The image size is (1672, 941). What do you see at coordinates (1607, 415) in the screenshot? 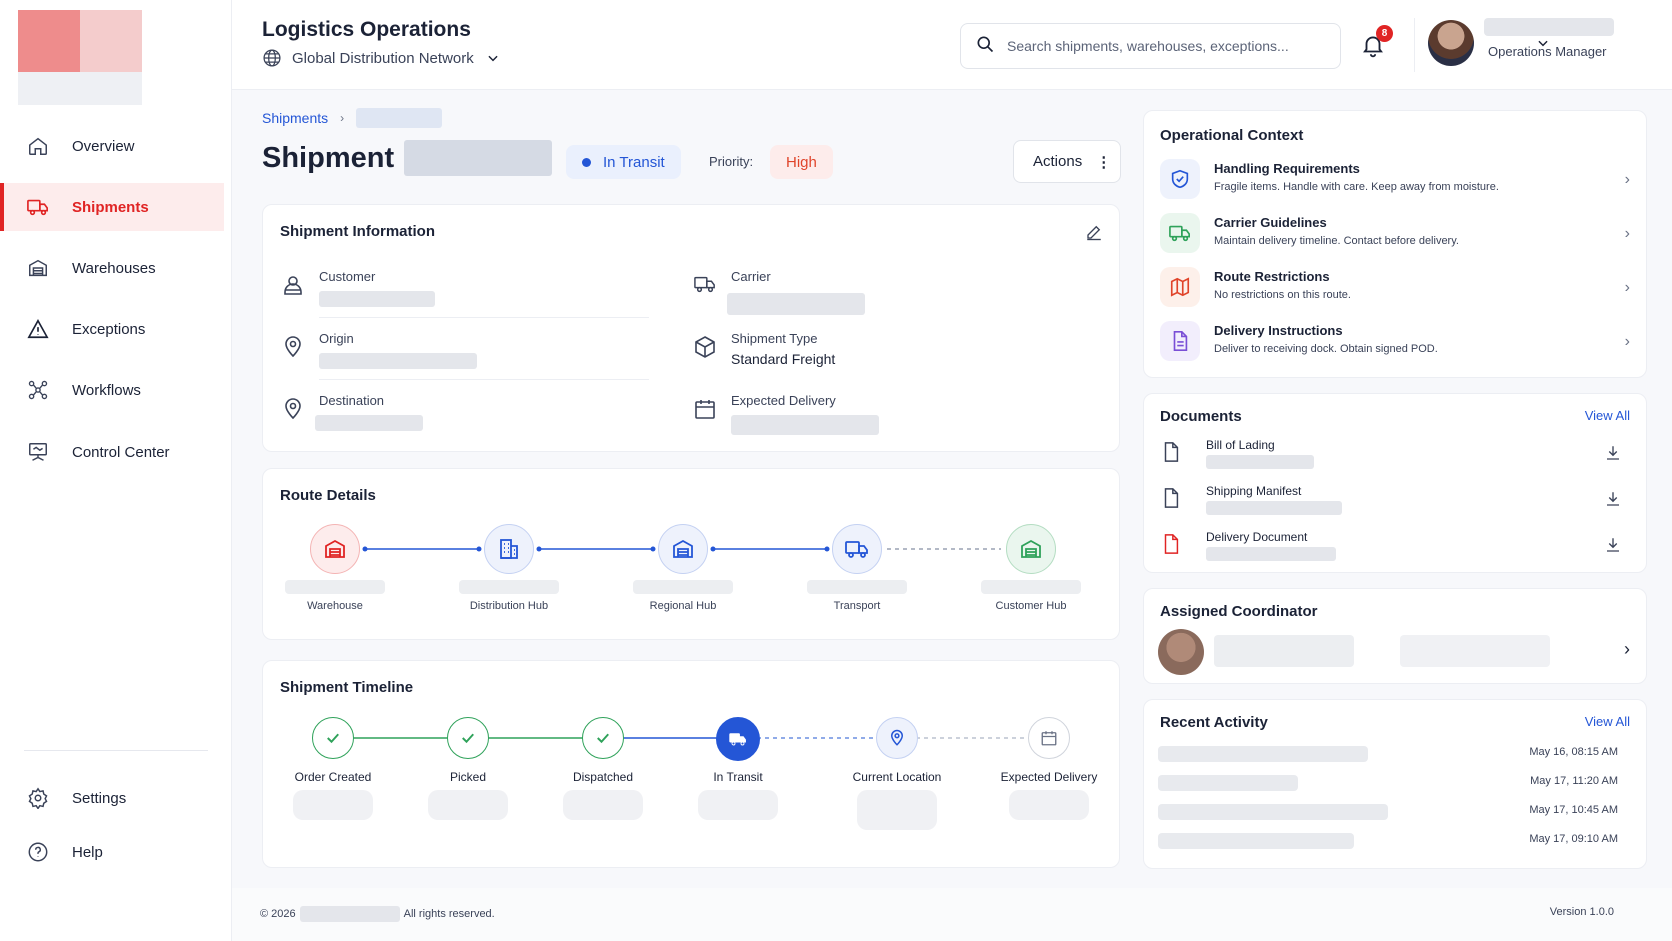
I see `documents-view-all-link: View All` at bounding box center [1607, 415].